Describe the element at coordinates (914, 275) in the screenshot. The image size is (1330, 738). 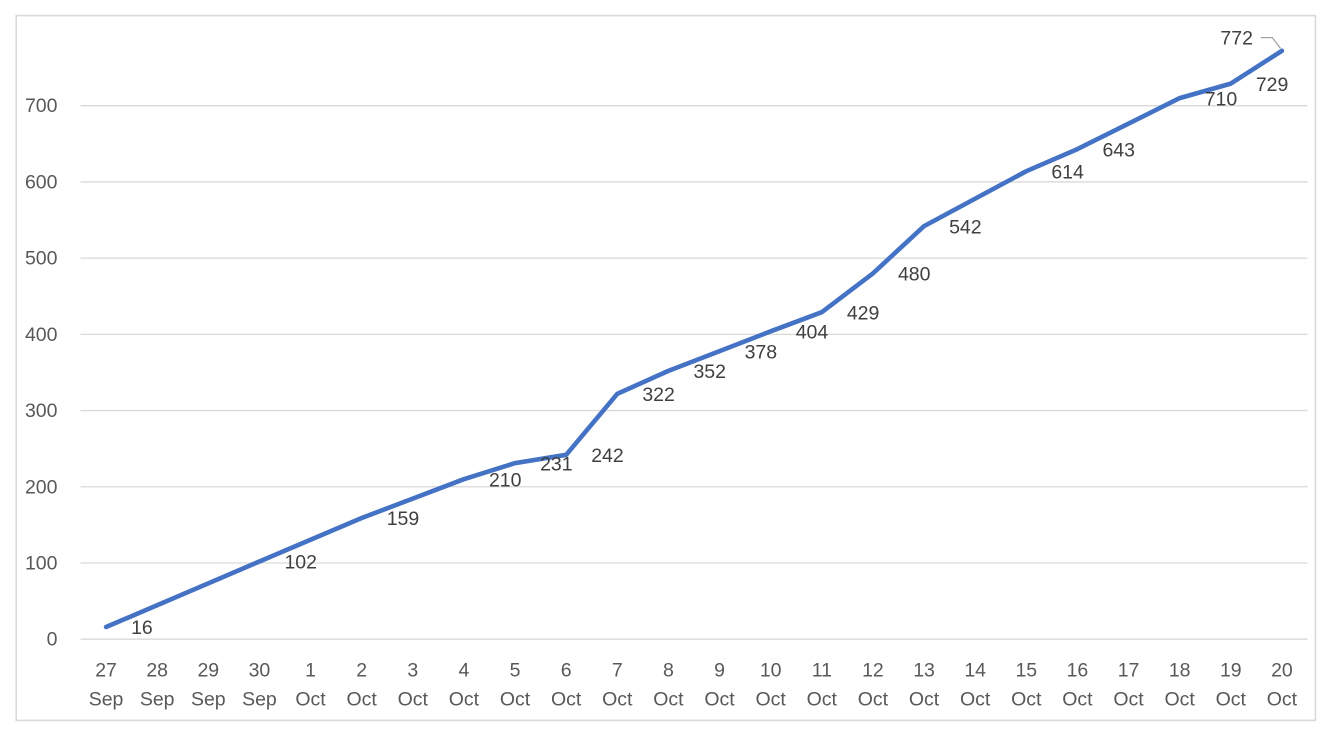
I see `data-label: 480` at that location.